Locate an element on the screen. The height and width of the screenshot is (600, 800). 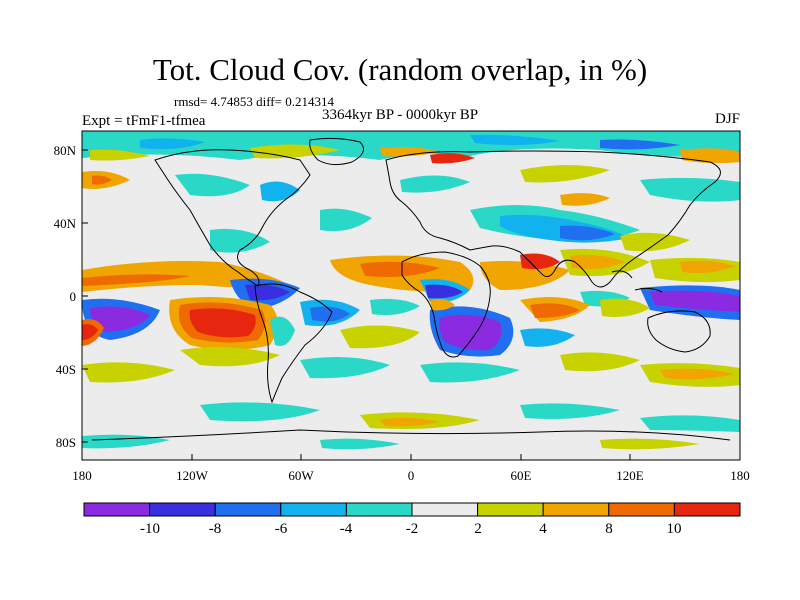
longitude-labels: 180 120W 60W 0 60E 120E 180 is located at coordinates (411, 475).